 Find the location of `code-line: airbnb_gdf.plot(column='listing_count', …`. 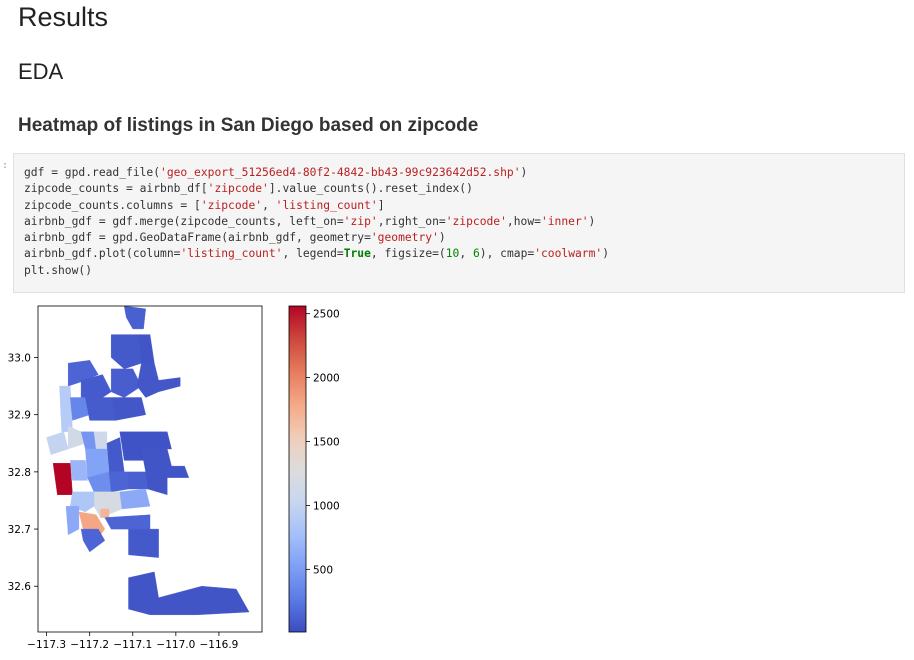

code-line: airbnb_gdf.plot(column='listing_count', … is located at coordinates (459, 254).